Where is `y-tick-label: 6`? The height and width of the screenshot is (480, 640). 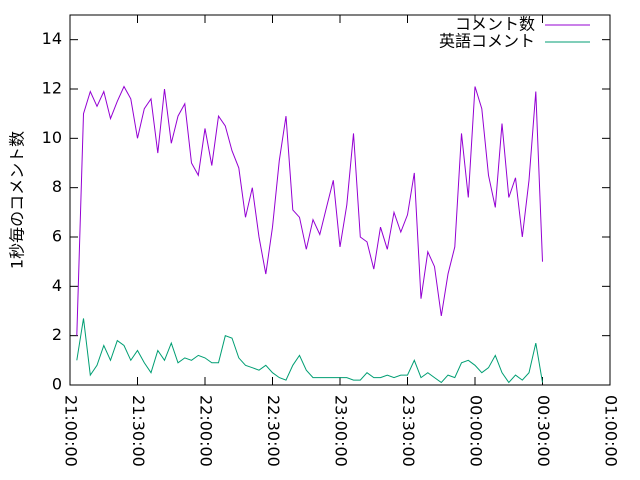
y-tick-label: 6 is located at coordinates (57, 236).